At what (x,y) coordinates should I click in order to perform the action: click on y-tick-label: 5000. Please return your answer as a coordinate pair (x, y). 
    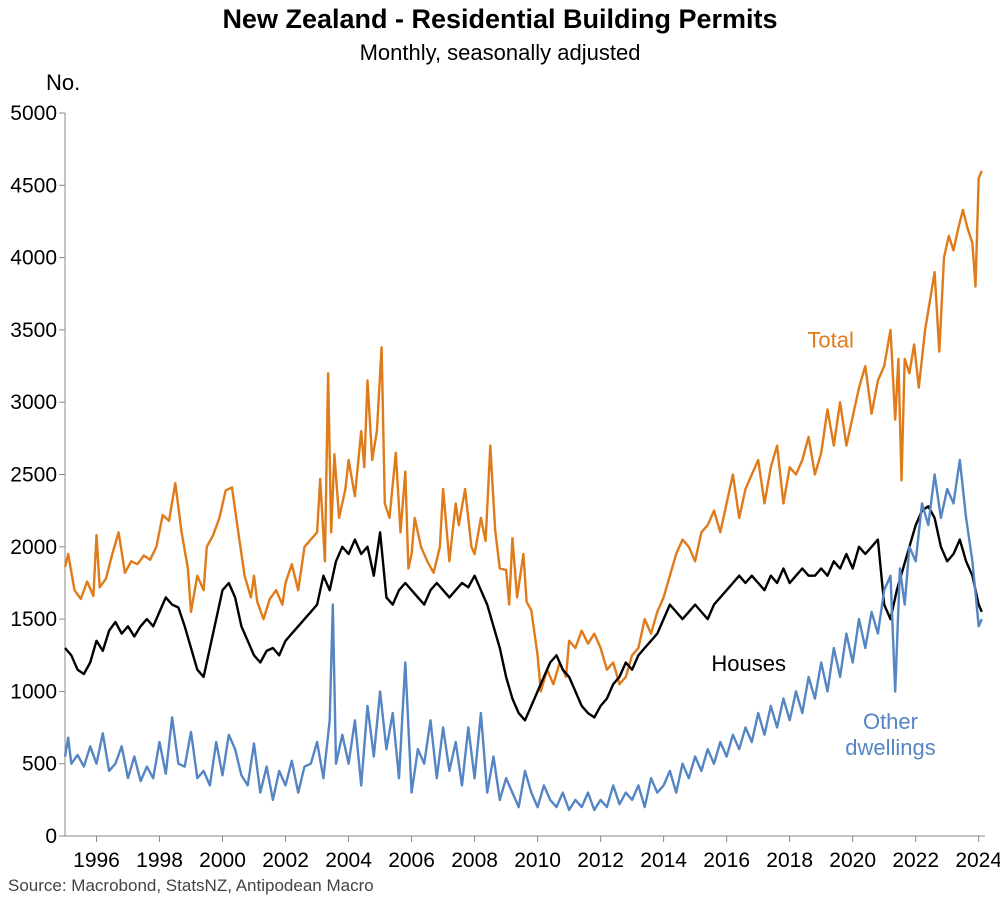
    Looking at the image, I should click on (33, 113).